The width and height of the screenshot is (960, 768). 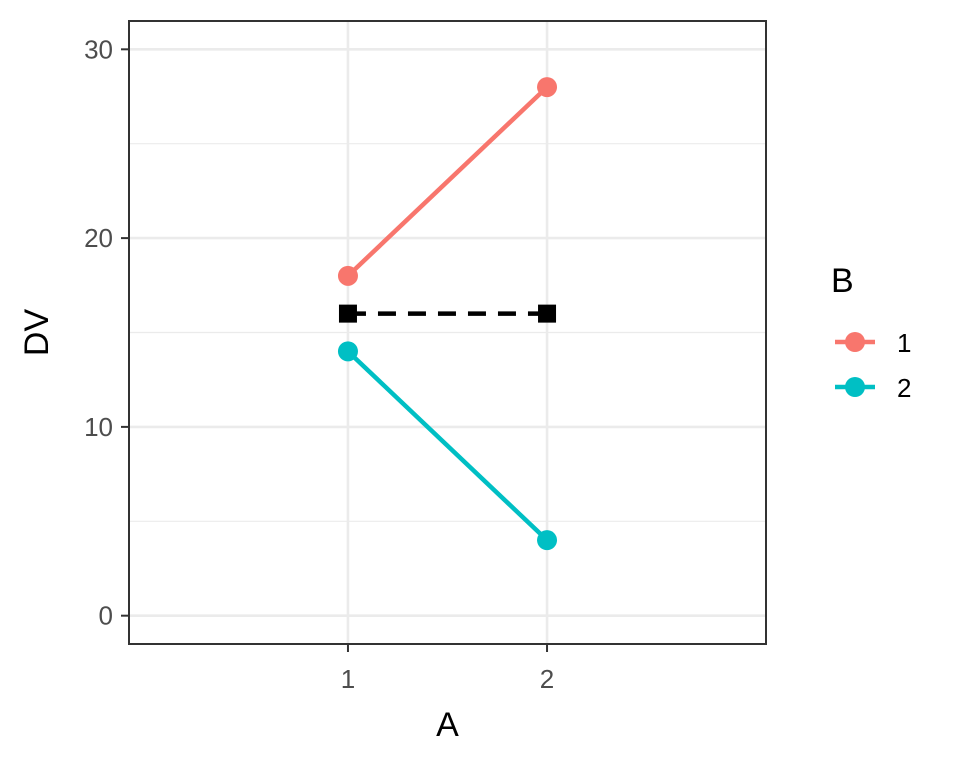 What do you see at coordinates (447, 314) in the screenshot?
I see `data-series` at bounding box center [447, 314].